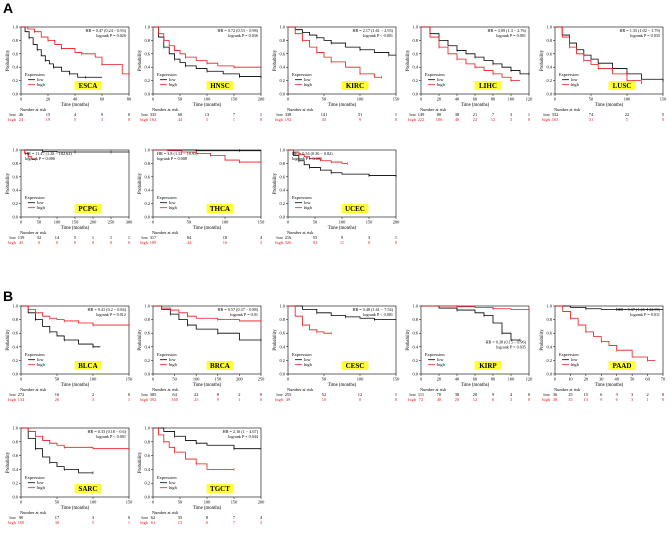 The image size is (672, 558). What do you see at coordinates (288, 119) in the screenshot?
I see `risk-high-value: 192` at bounding box center [288, 119].